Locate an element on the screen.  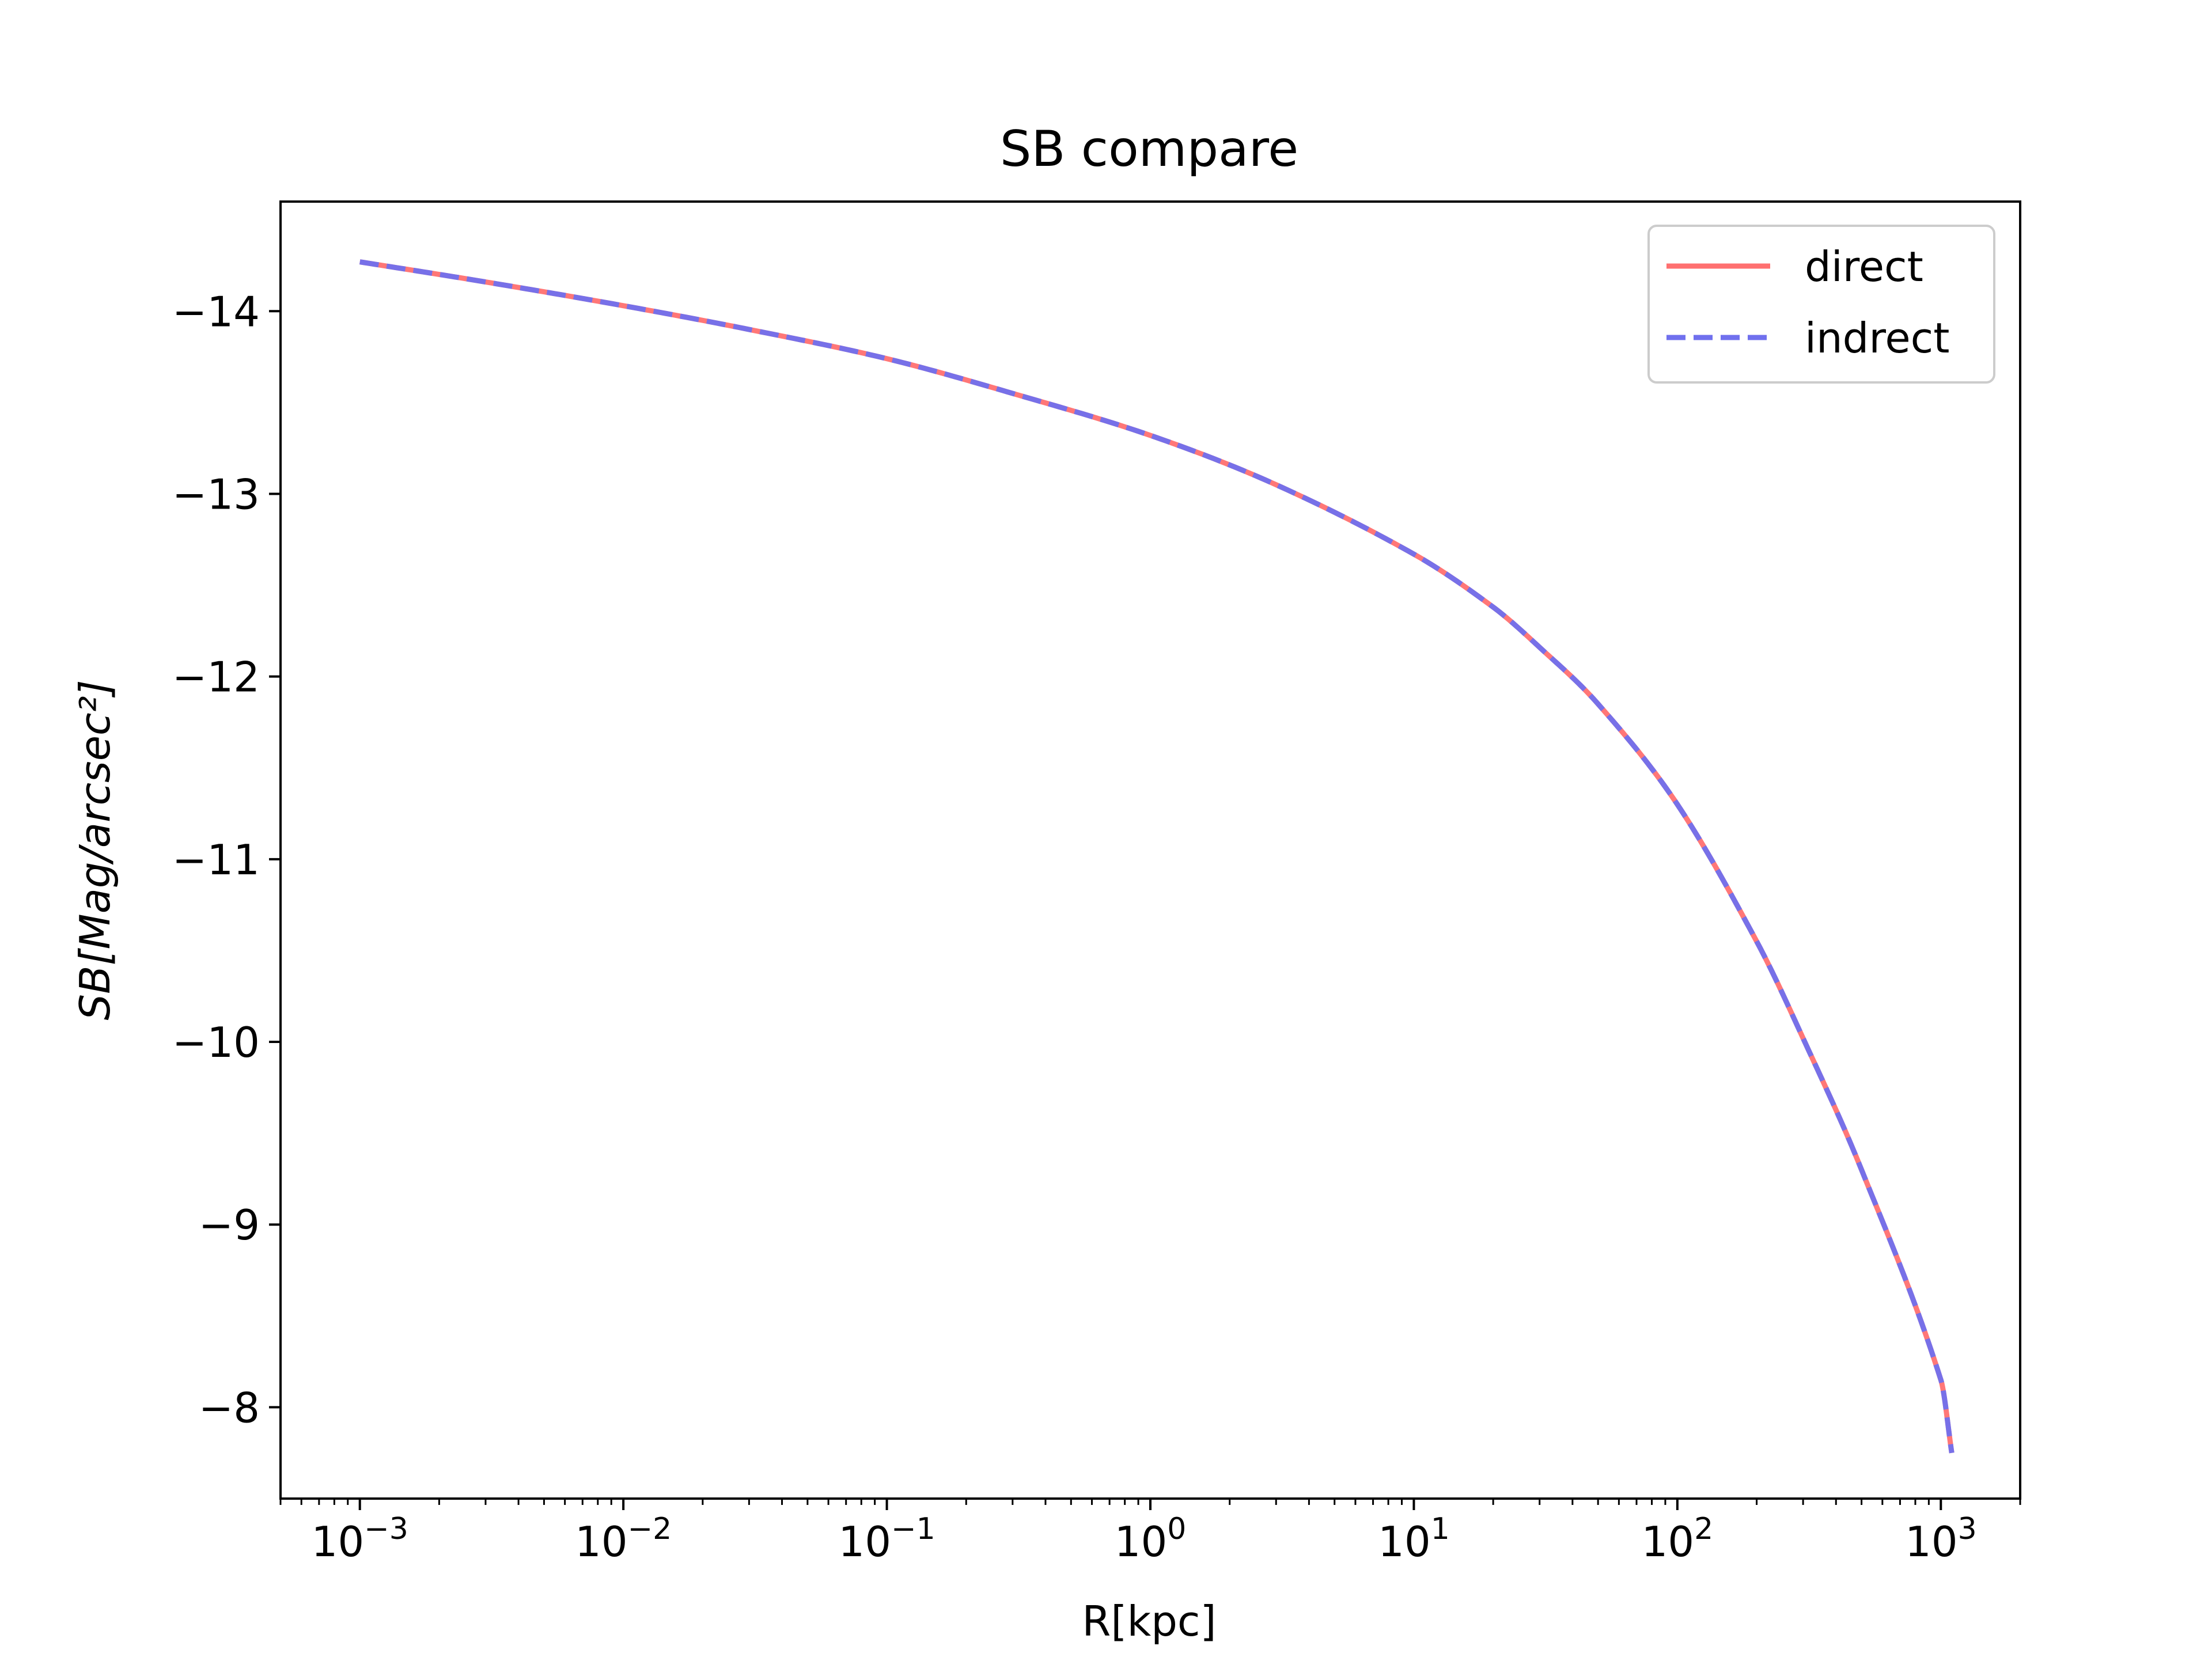
y-tick-label: −12 is located at coordinates (216, 677).